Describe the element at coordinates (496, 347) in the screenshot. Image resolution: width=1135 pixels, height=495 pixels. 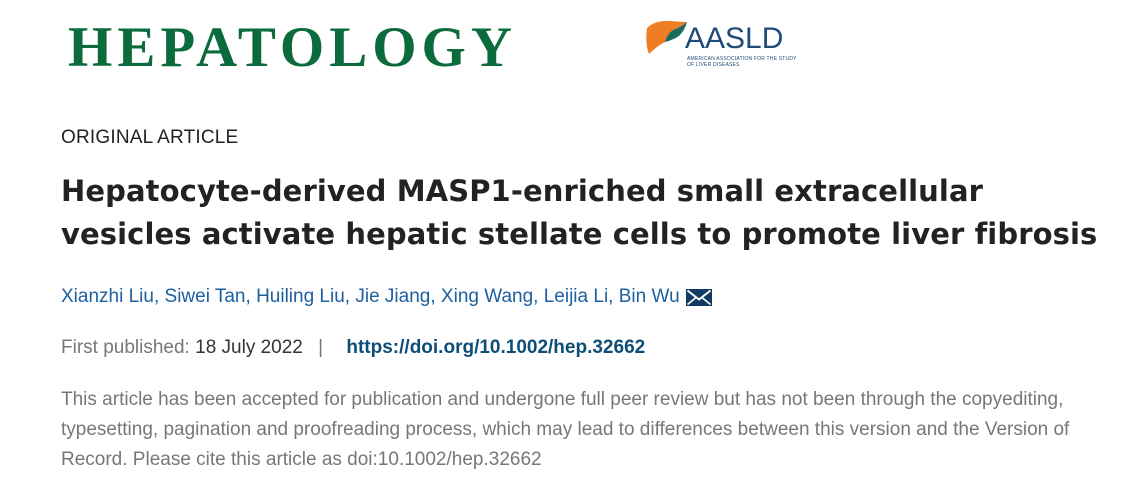
I see `doi-link: https://doi.org/10.1002/hep.32662` at that location.